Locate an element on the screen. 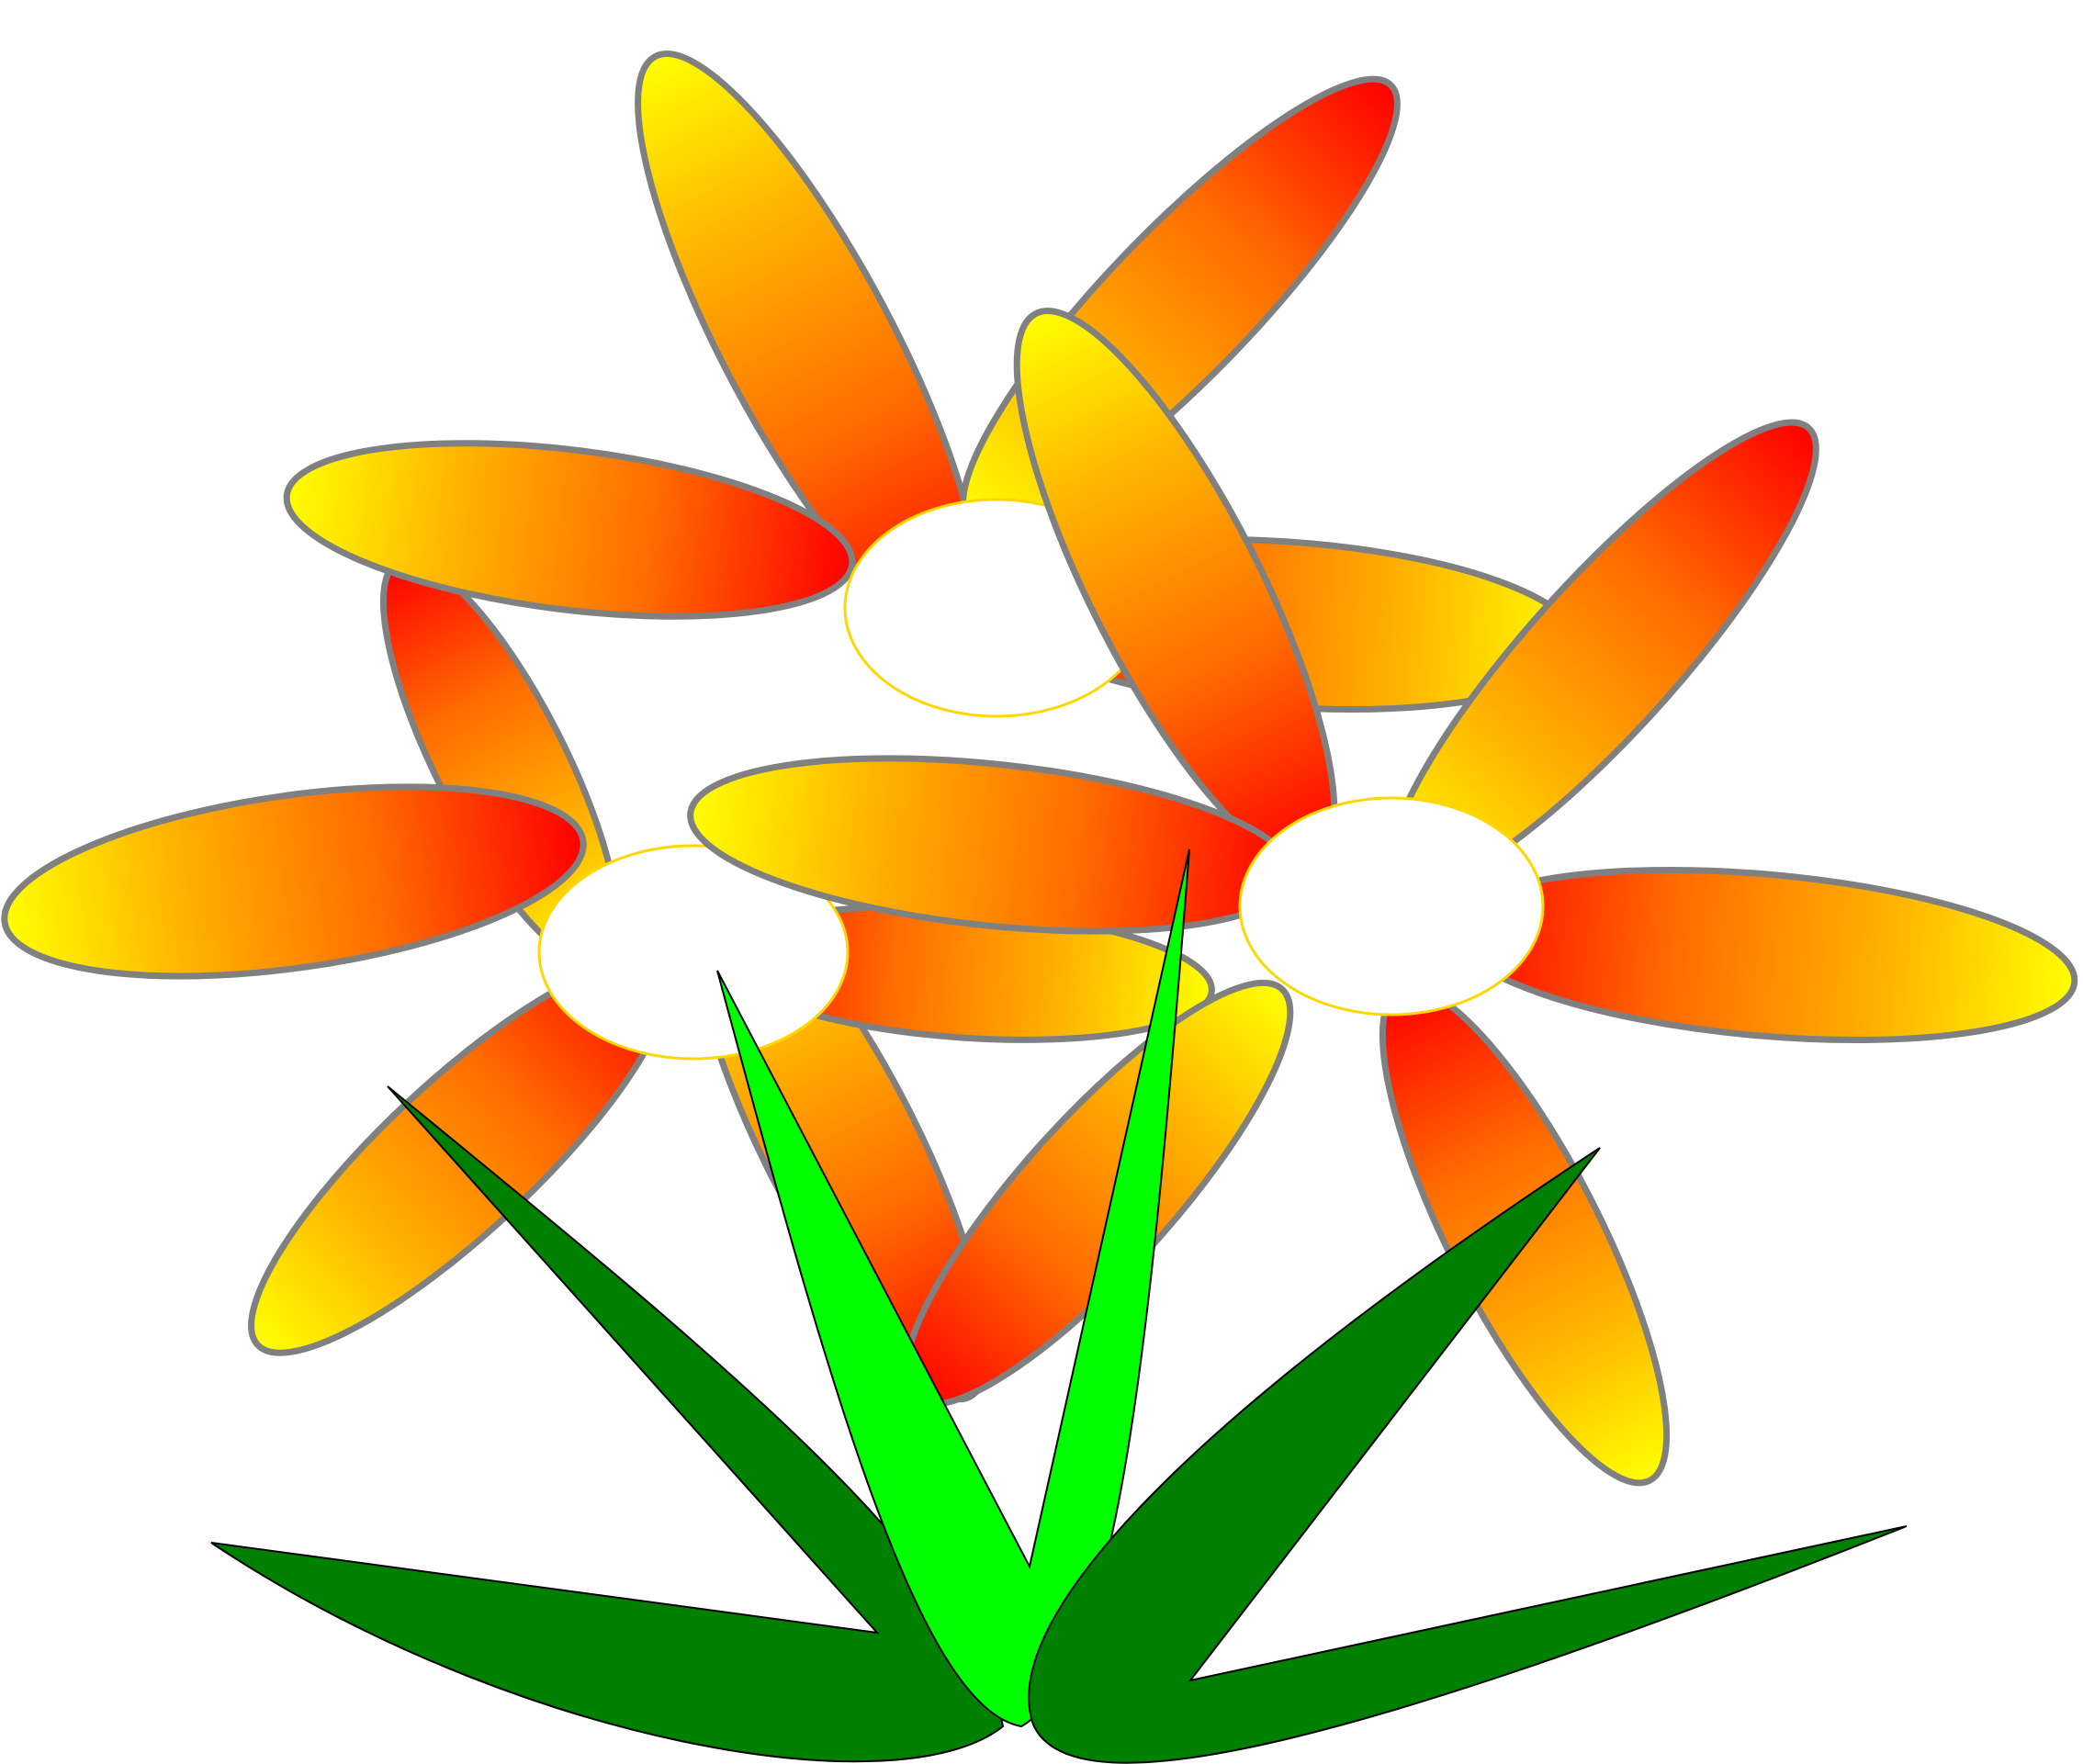  leaf-right is located at coordinates (1468, 1455).